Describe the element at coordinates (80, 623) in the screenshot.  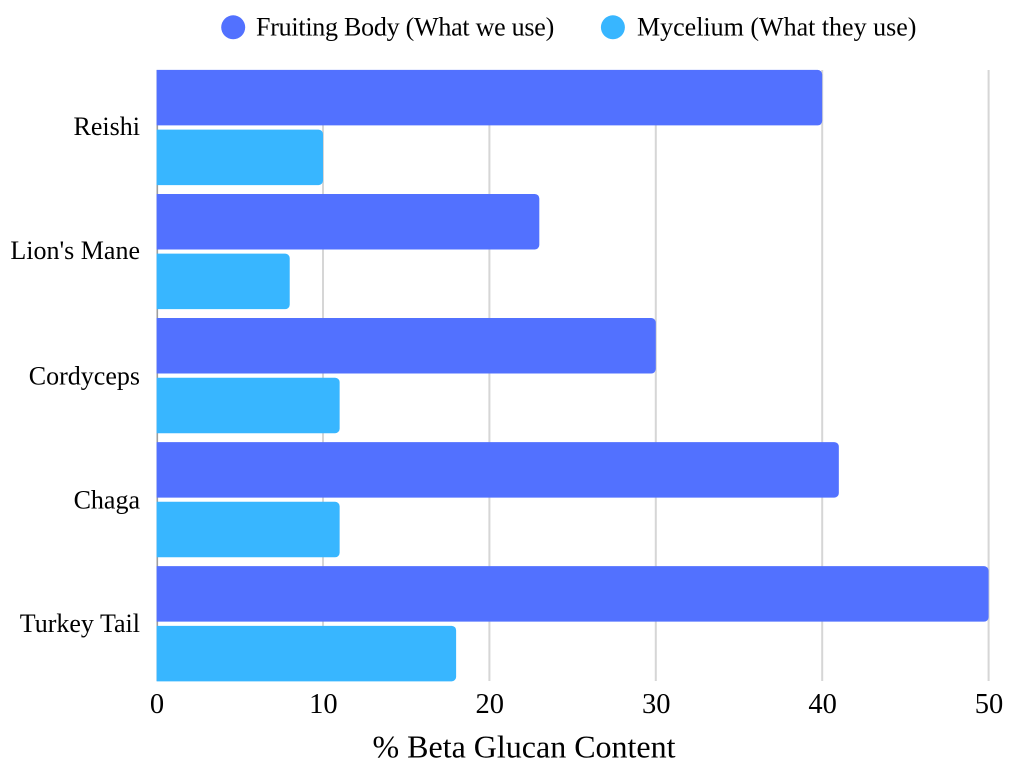
I see `svg-text: Turkey Tail` at that location.